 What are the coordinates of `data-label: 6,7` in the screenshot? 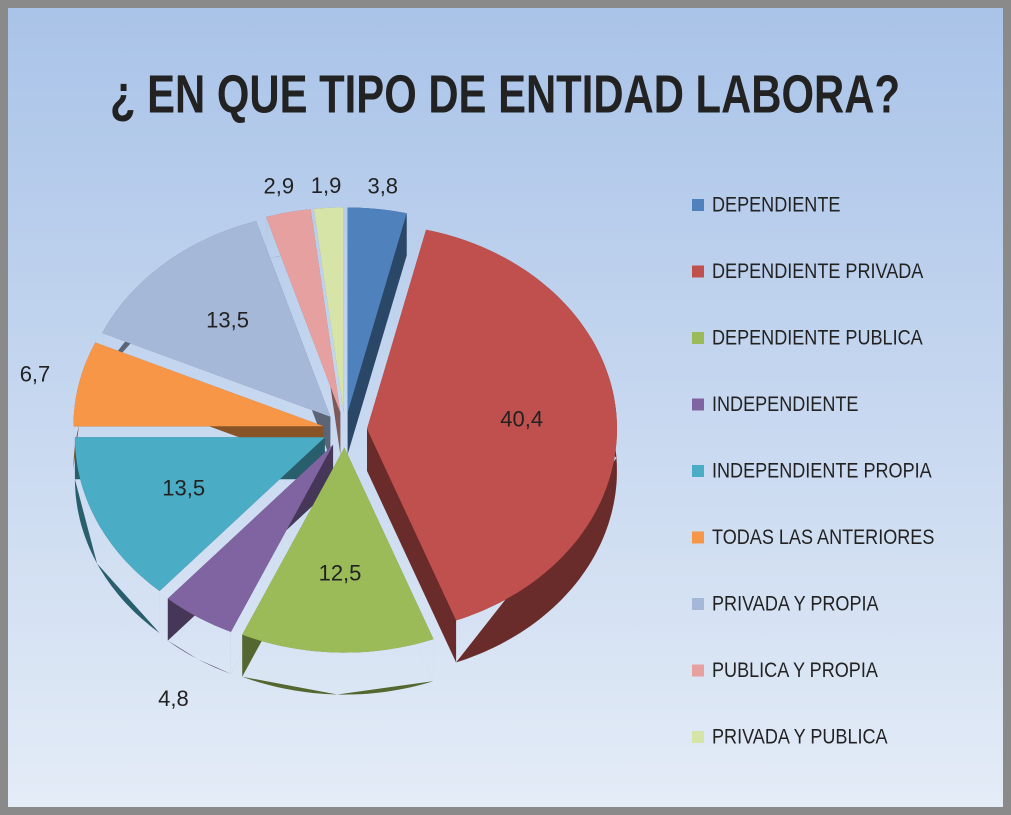 It's located at (35, 374).